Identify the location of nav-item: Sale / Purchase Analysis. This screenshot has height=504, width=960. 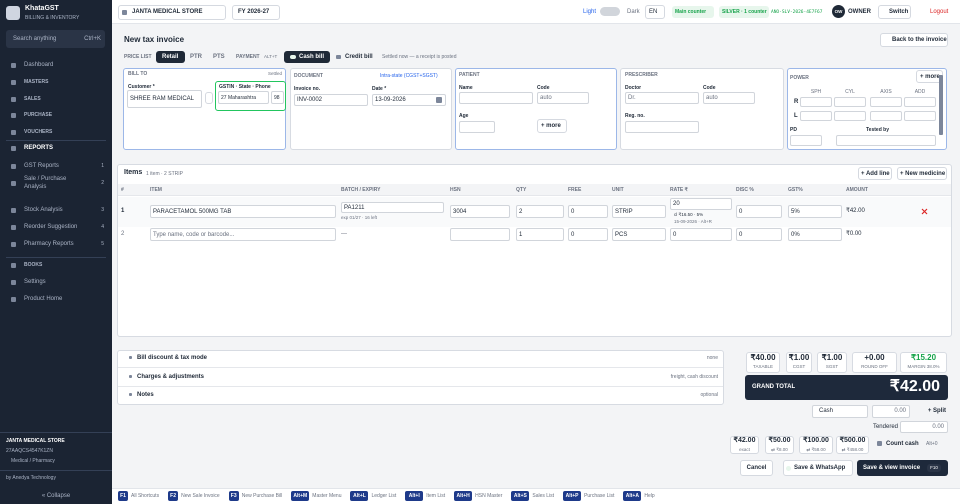
(45, 183).